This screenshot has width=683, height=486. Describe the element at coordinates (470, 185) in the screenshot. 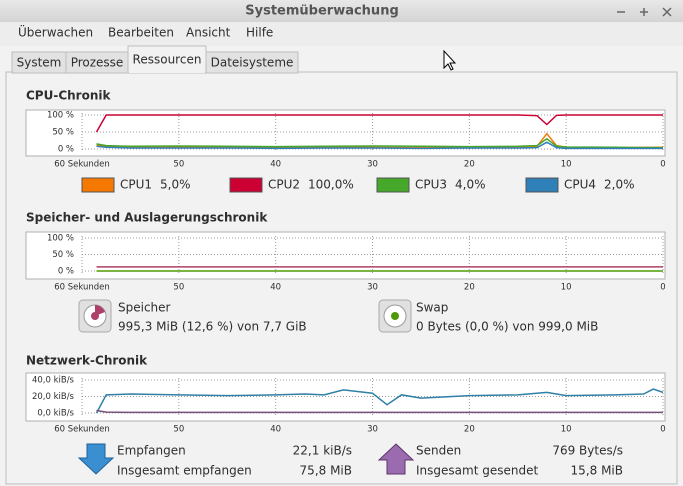

I see `legend-value: 4,0%` at that location.